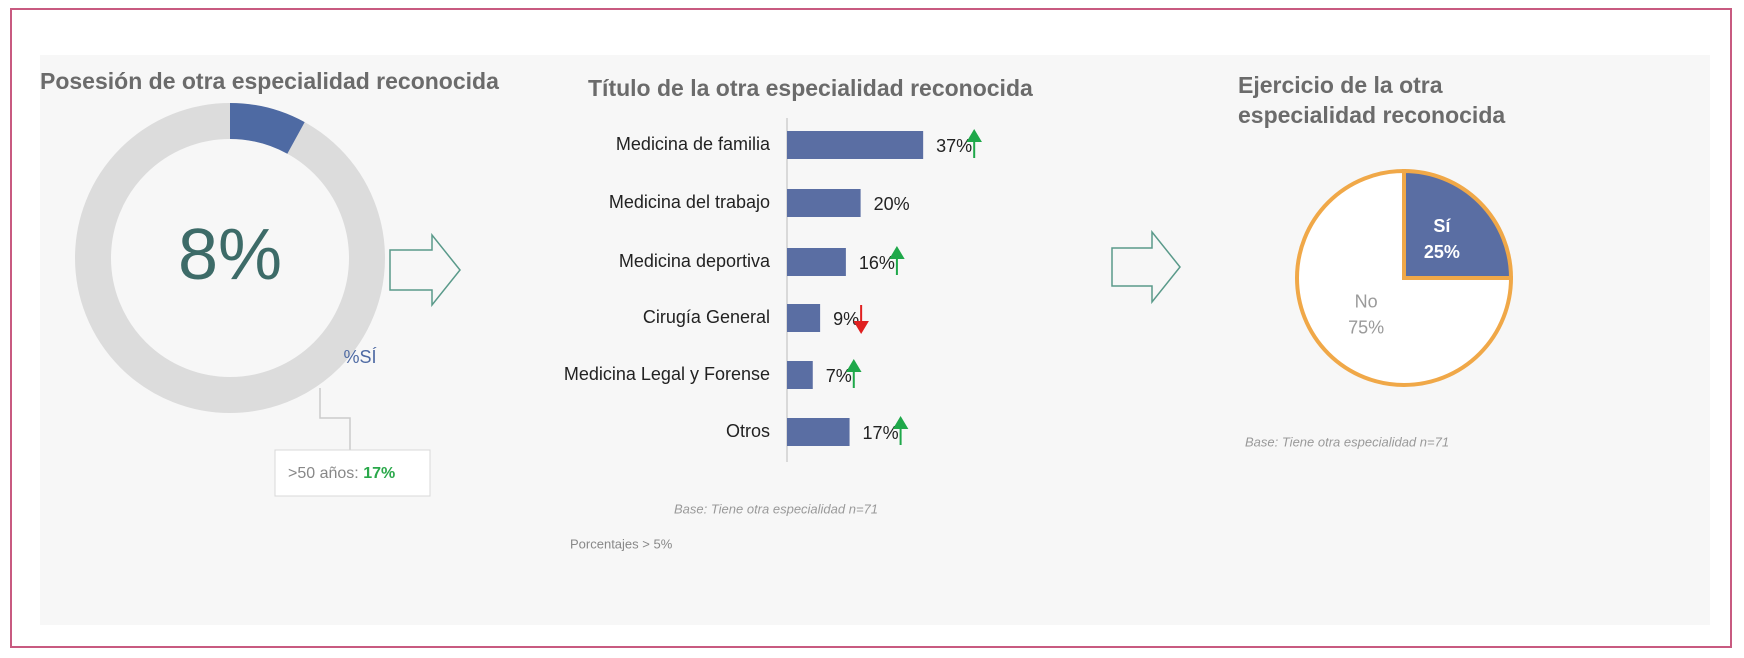  I want to click on value-label: 37%, so click(954, 146).